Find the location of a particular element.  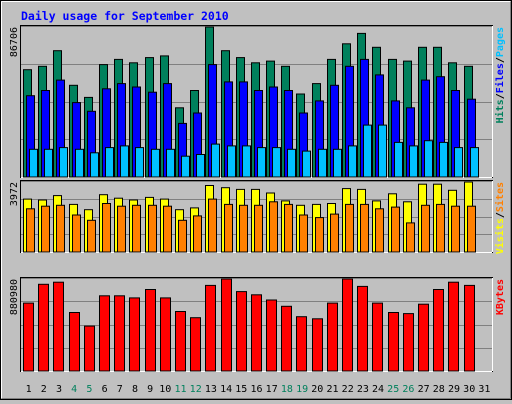

legend-entry: Sites is located at coordinates (500, 197).